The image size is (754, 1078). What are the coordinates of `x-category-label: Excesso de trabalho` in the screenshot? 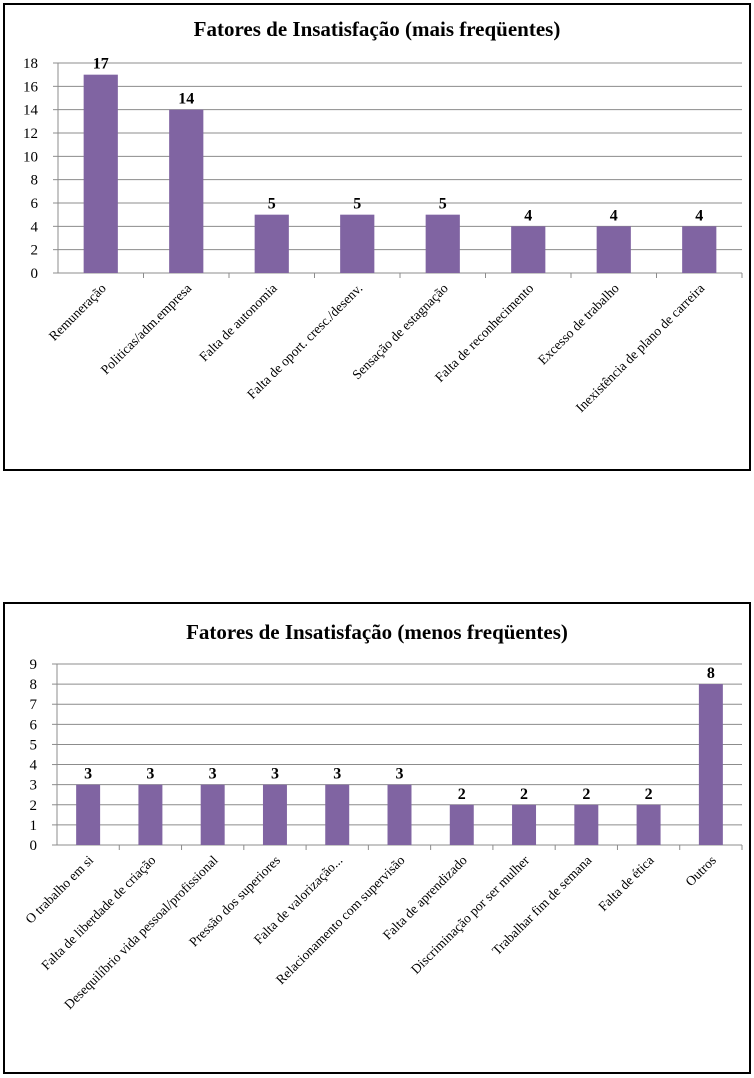 It's located at (578, 323).